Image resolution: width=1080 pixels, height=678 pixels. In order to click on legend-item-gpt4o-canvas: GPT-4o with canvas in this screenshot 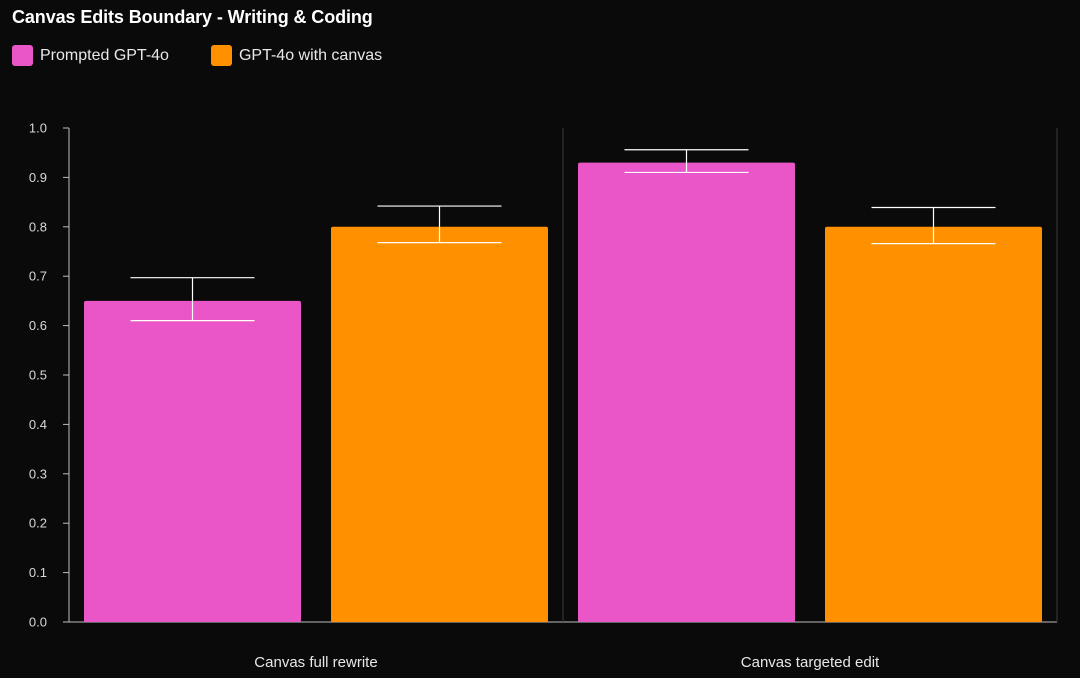, I will do `click(296, 55)`.